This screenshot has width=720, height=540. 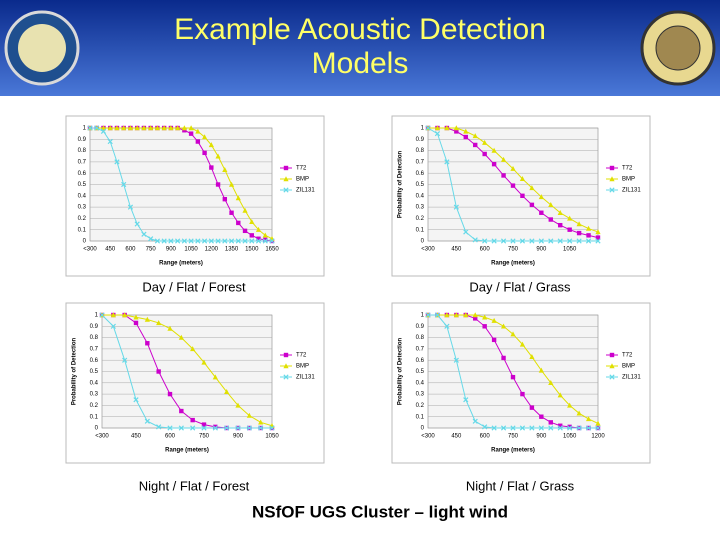 What do you see at coordinates (520, 485) in the screenshot?
I see `chart-caption: Night / Flat / Grass` at bounding box center [520, 485].